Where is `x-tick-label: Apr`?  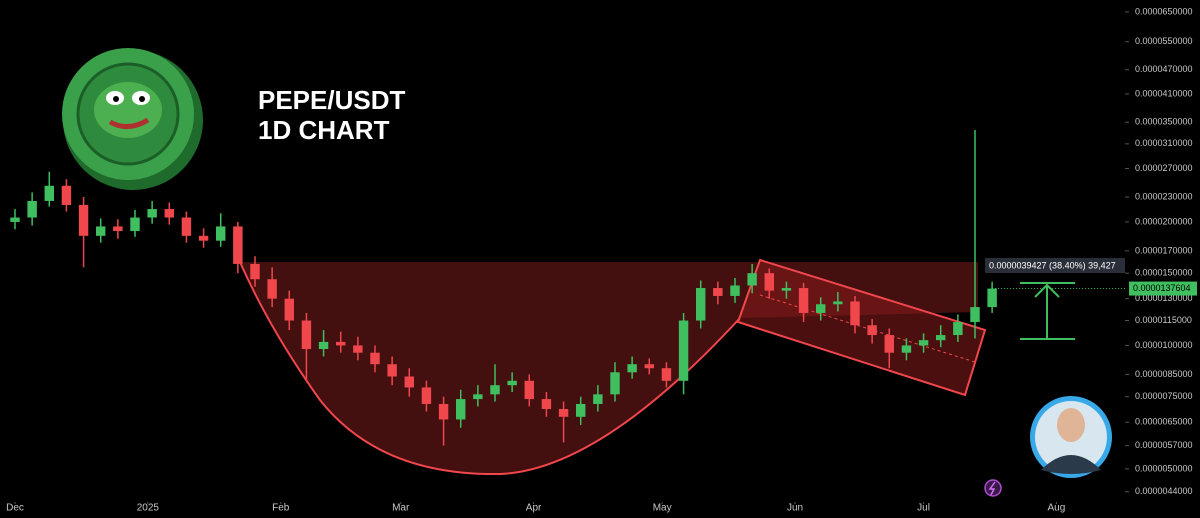 x-tick-label: Apr is located at coordinates (534, 508).